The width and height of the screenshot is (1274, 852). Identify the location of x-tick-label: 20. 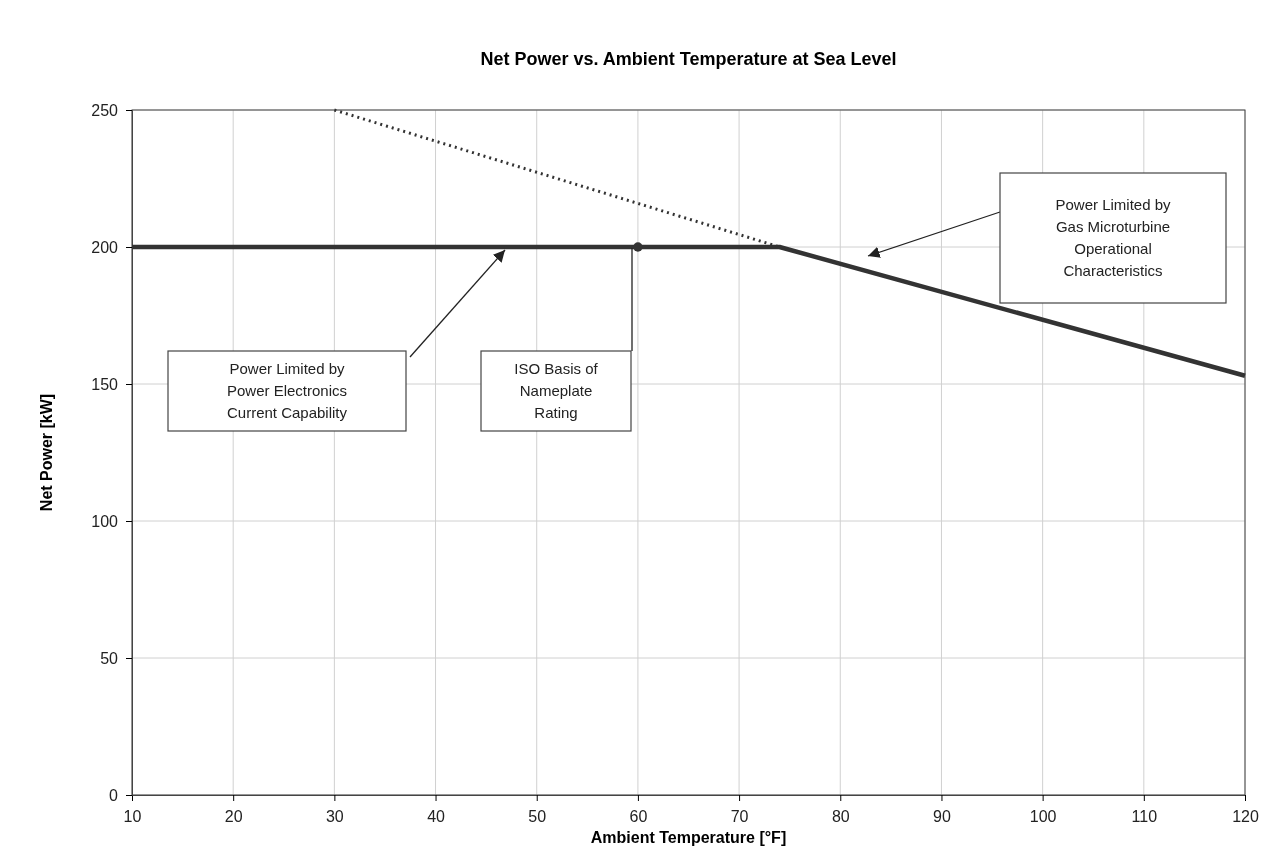
(233, 817).